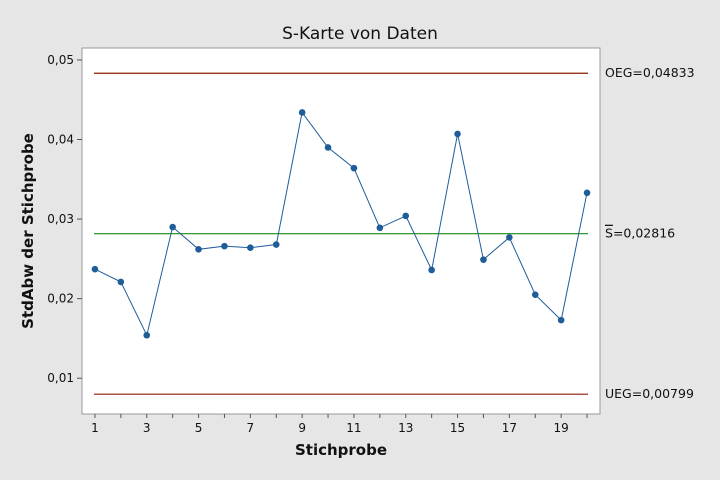 This screenshot has width=720, height=480. Describe the element at coordinates (509, 428) in the screenshot. I see `x-tick-label: 17` at that location.